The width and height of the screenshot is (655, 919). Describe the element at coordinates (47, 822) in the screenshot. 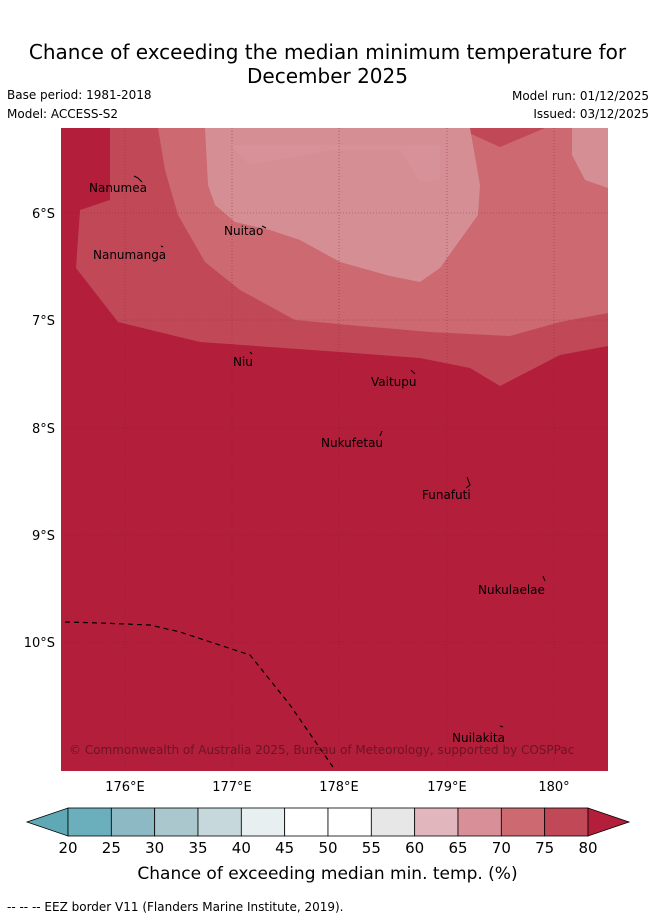

I see `colorbar-extend-low` at that location.